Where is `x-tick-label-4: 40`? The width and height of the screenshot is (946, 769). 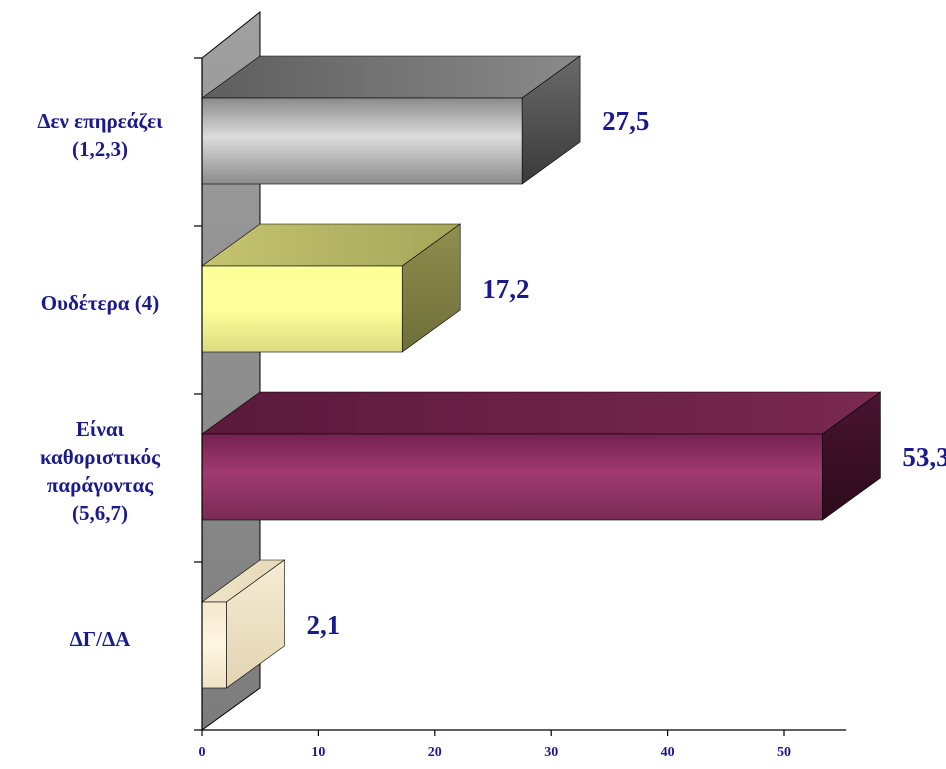
x-tick-label-4: 40 is located at coordinates (668, 752).